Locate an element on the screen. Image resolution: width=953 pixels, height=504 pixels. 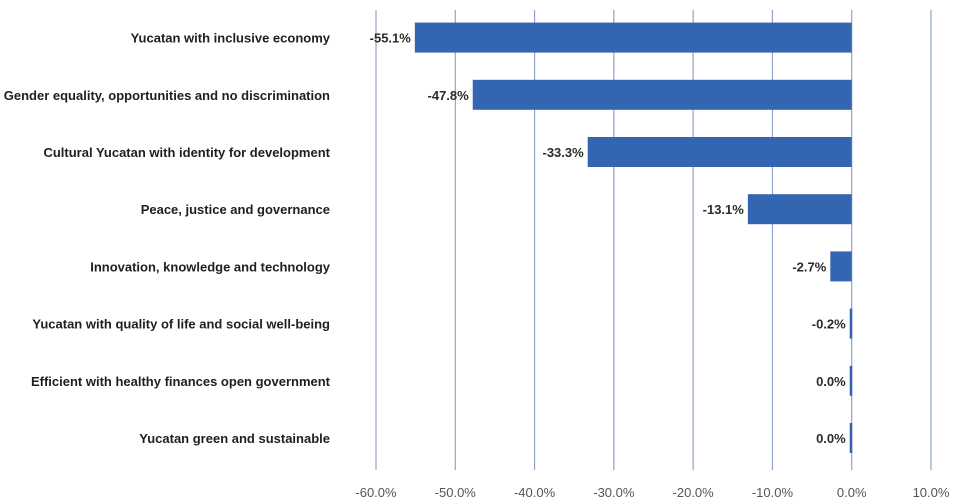
data-label: -55.1% is located at coordinates (391, 38).